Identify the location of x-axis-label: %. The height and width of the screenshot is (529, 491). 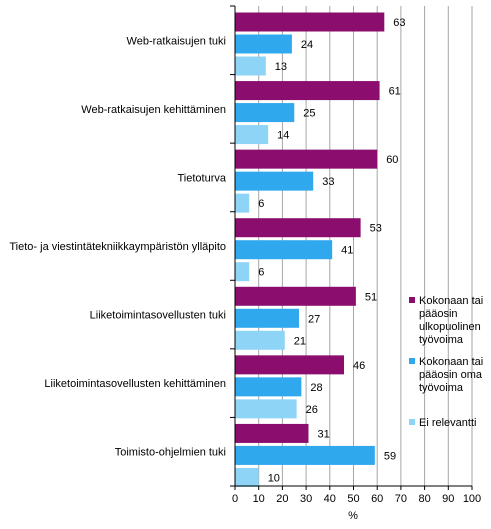
(353, 516).